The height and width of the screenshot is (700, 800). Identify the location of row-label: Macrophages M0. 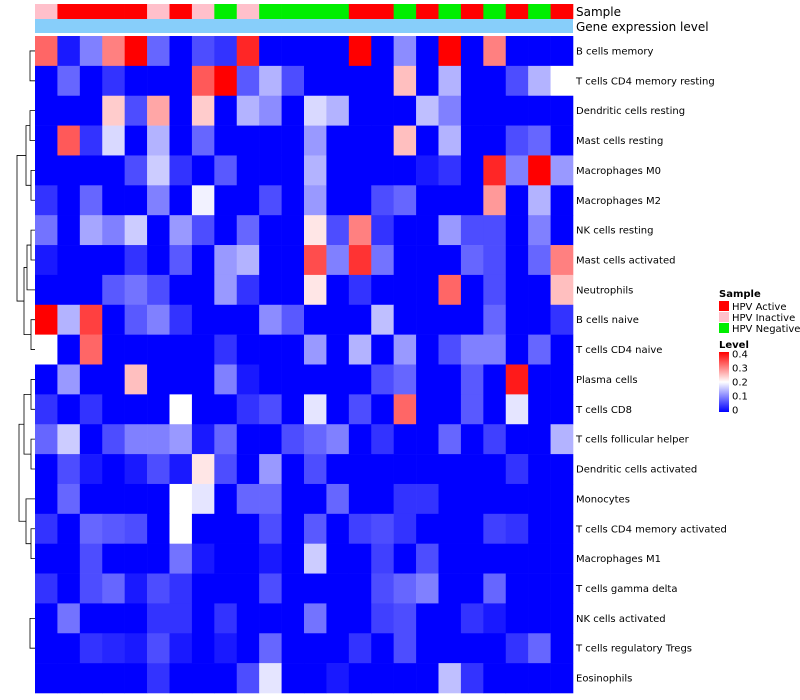
(618, 171).